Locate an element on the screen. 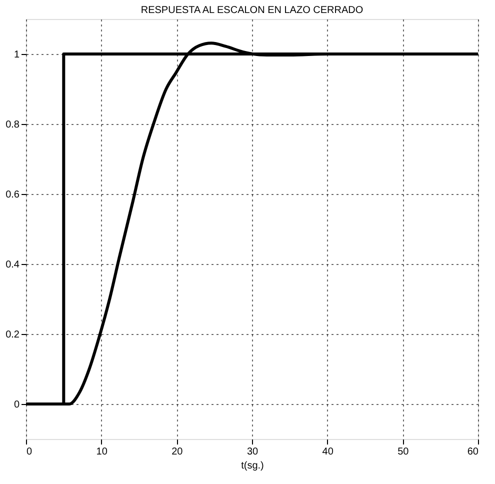 Image resolution: width=495 pixels, height=484 pixels. x-tick-label: 40 is located at coordinates (328, 452).